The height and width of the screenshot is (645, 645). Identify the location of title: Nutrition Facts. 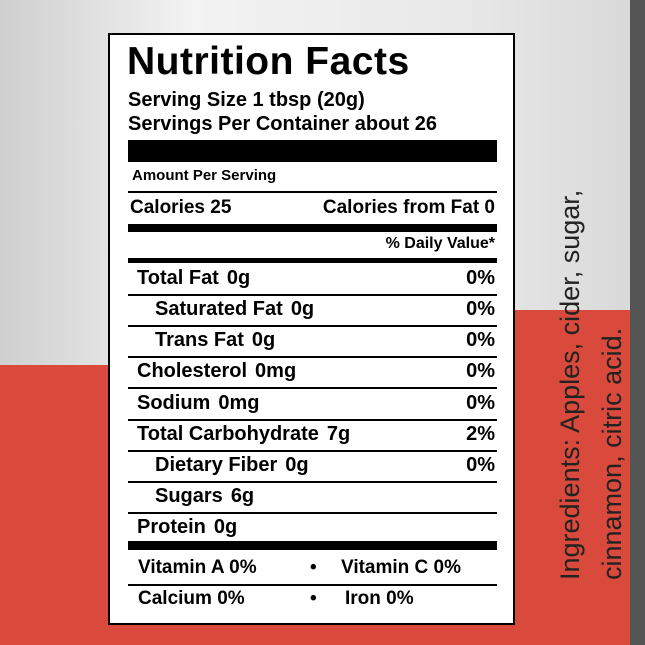
(268, 61).